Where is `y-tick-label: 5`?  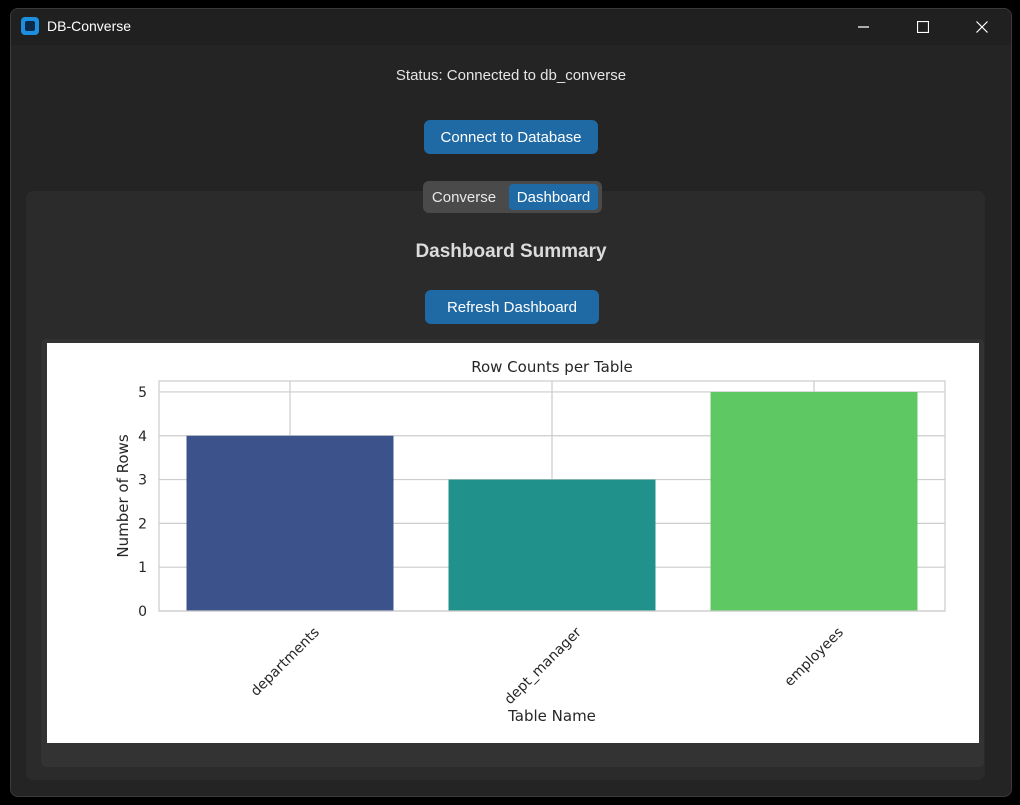 y-tick-label: 5 is located at coordinates (142, 393).